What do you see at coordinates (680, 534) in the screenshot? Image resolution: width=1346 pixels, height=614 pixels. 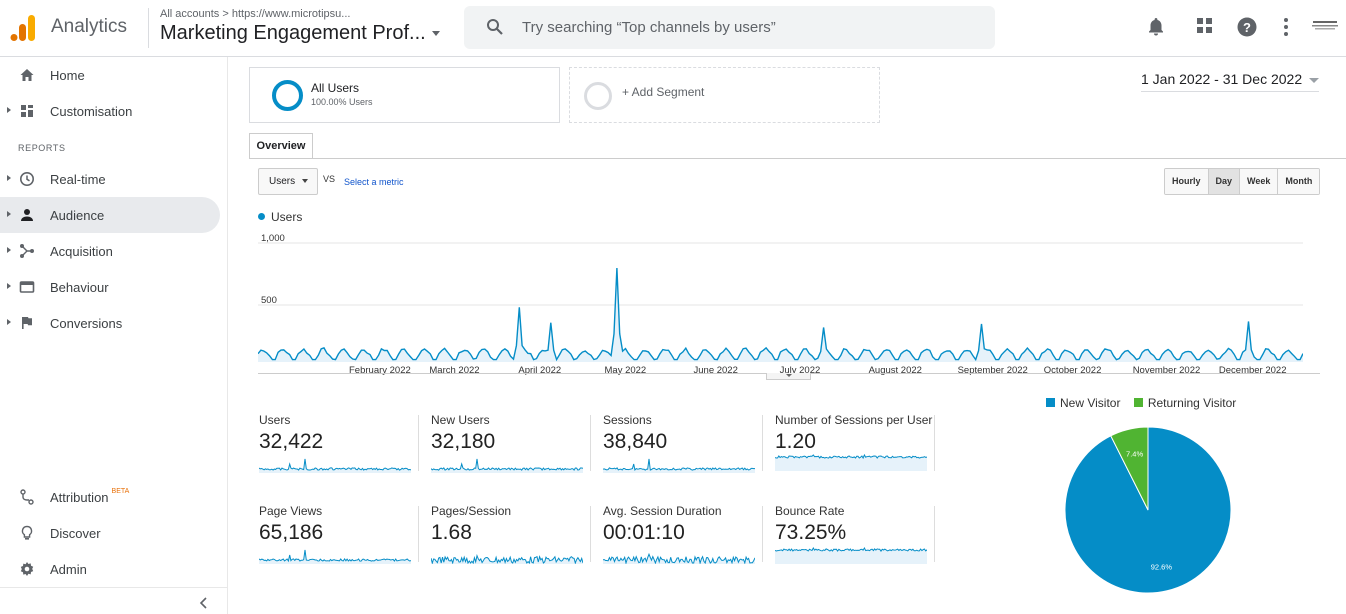 I see `kpi-avg-session-duration: Avg. Session Duration 00:01:10` at bounding box center [680, 534].